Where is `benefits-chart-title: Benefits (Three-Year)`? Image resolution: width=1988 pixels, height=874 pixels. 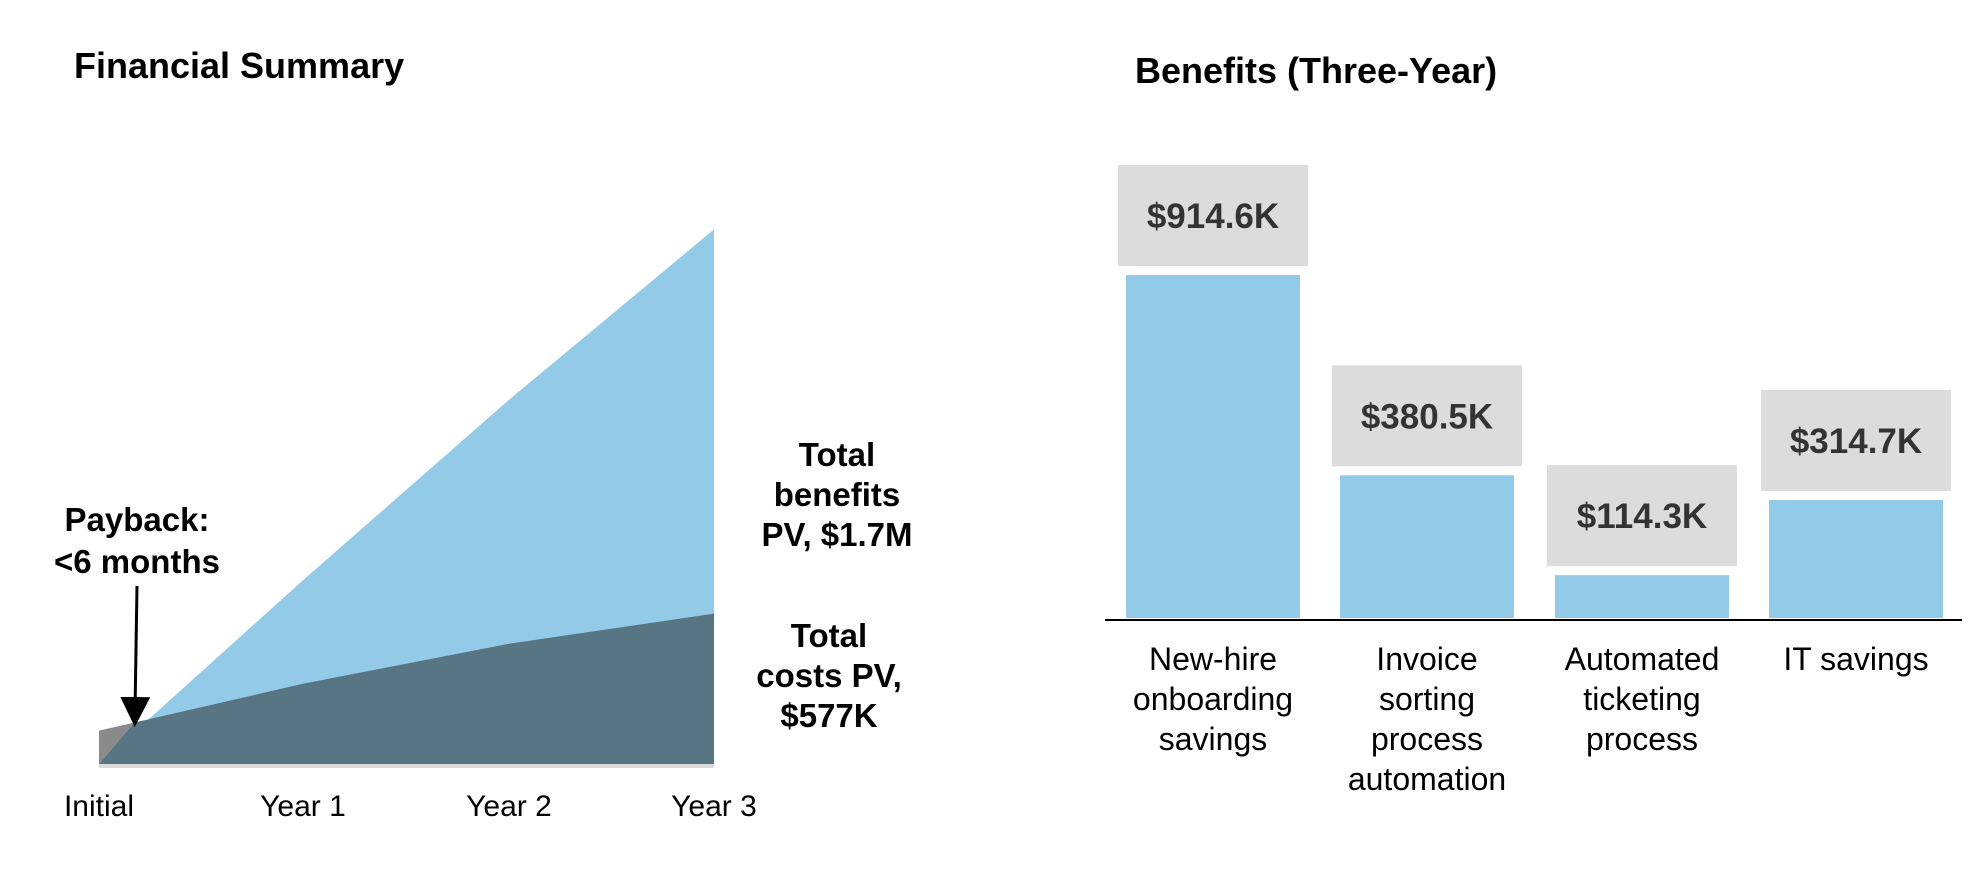
benefits-chart-title: Benefits (Three-Year) is located at coordinates (1316, 70).